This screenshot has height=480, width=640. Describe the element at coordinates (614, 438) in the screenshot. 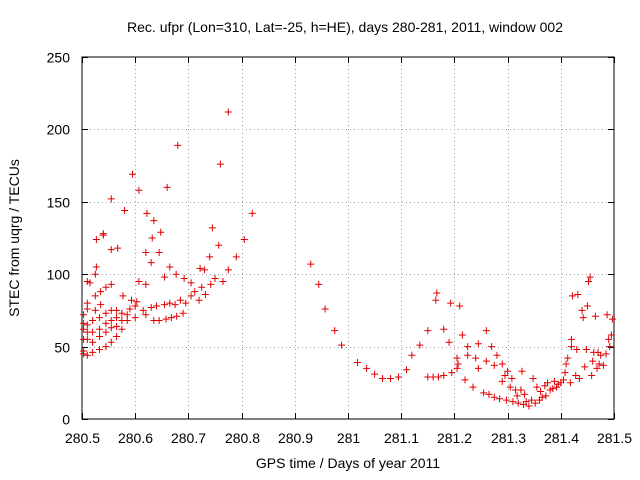

I see `x-tick-label: 281.5` at that location.